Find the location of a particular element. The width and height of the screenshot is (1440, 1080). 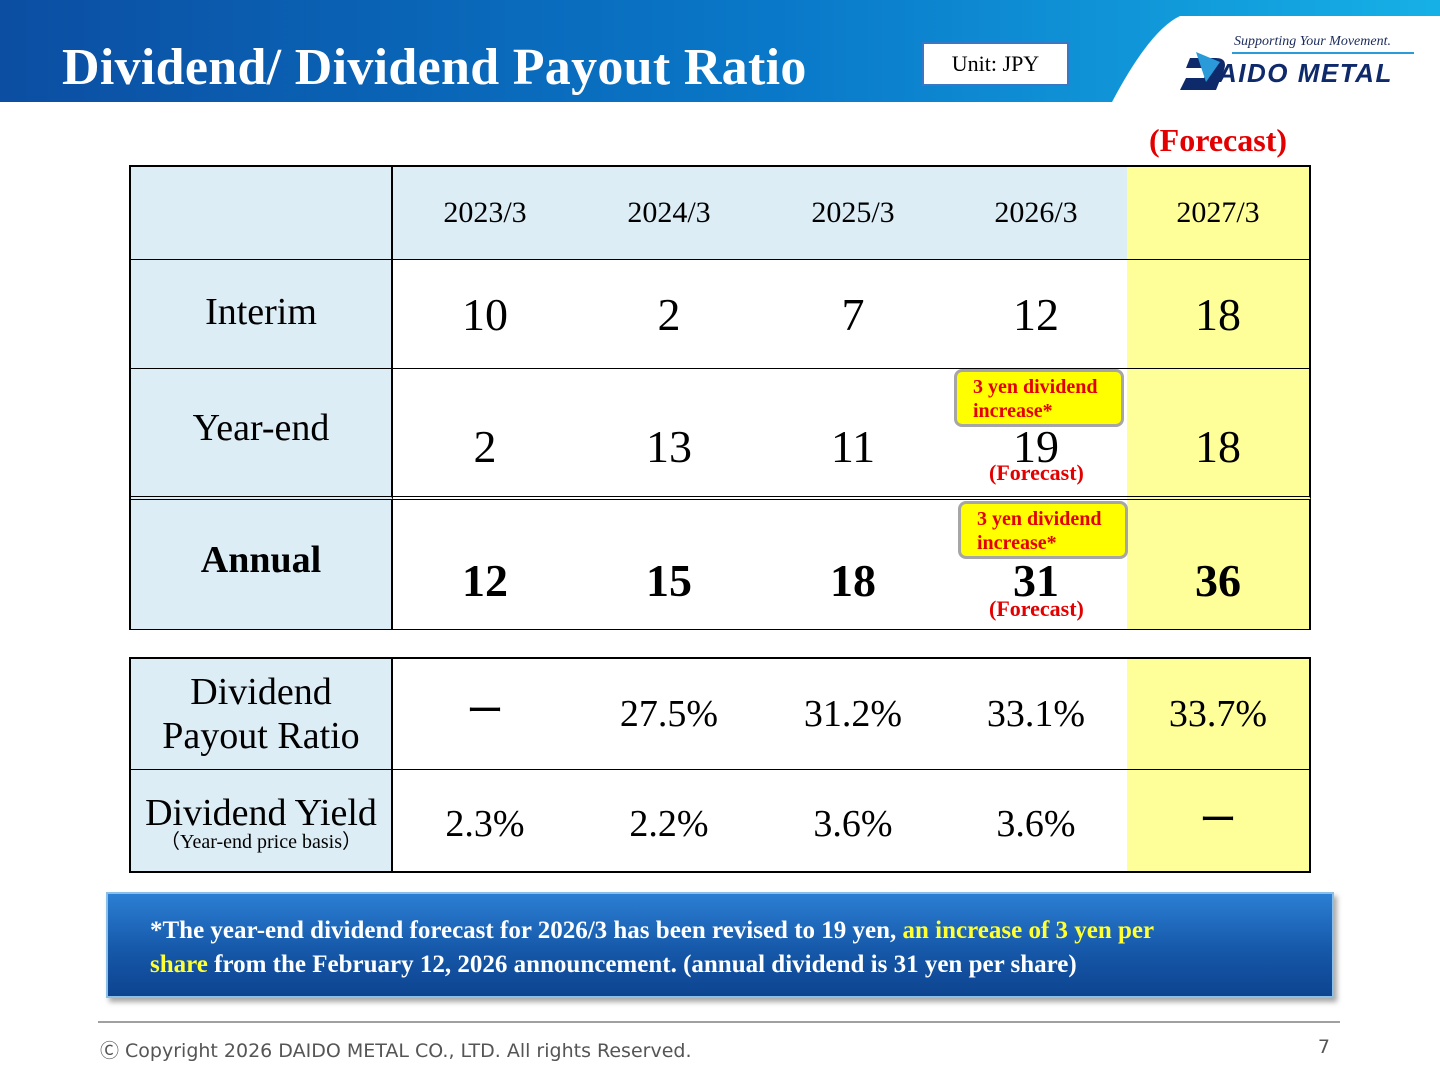

payout-2026: 33.1% is located at coordinates (1036, 714).